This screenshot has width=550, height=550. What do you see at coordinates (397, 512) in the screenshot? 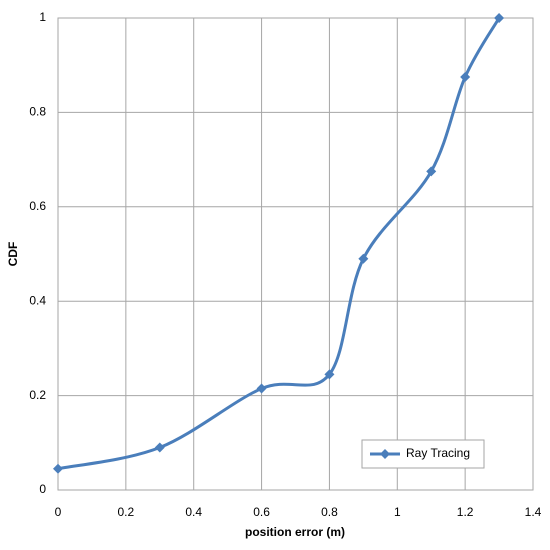
I see `x-tick-label: 1` at bounding box center [397, 512].